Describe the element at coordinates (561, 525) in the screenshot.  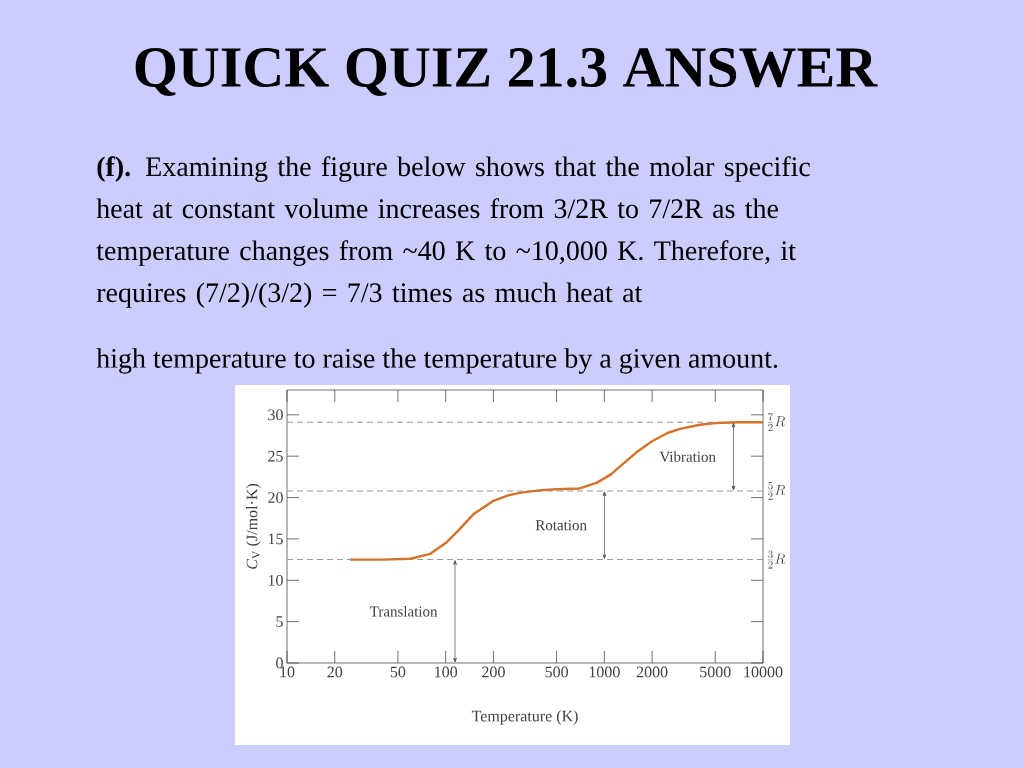
I see `annotation: Rotation` at that location.